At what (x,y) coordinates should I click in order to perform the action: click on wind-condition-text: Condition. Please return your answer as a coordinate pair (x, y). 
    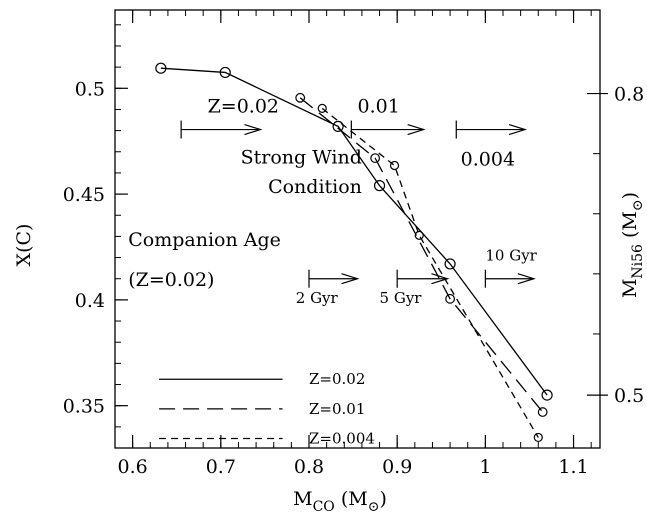
    Looking at the image, I should click on (315, 187).